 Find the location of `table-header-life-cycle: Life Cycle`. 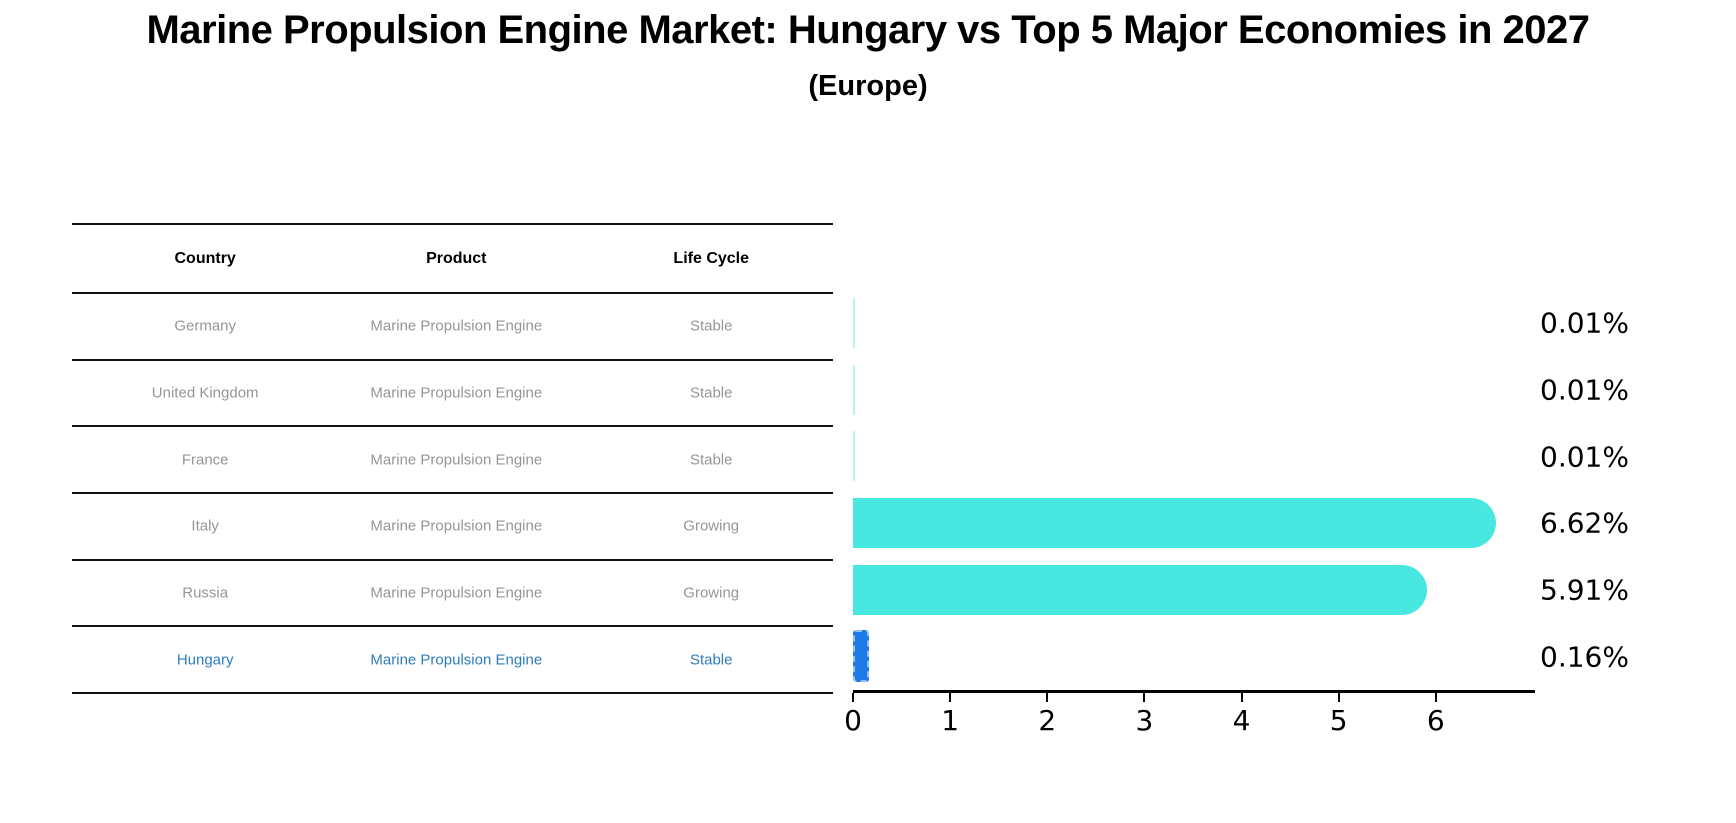

table-header-life-cycle: Life Cycle is located at coordinates (711, 258).